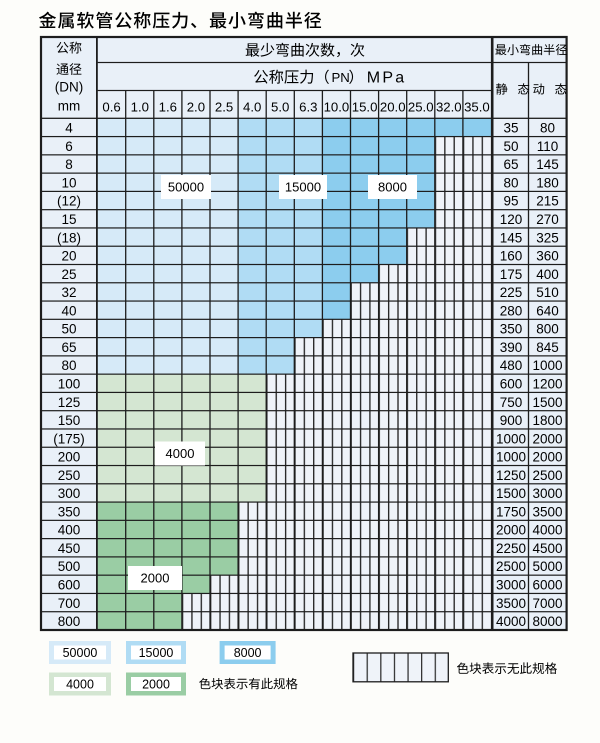 Image resolution: width=600 pixels, height=743 pixels. I want to click on svg-text: 10.0, so click(337, 107).